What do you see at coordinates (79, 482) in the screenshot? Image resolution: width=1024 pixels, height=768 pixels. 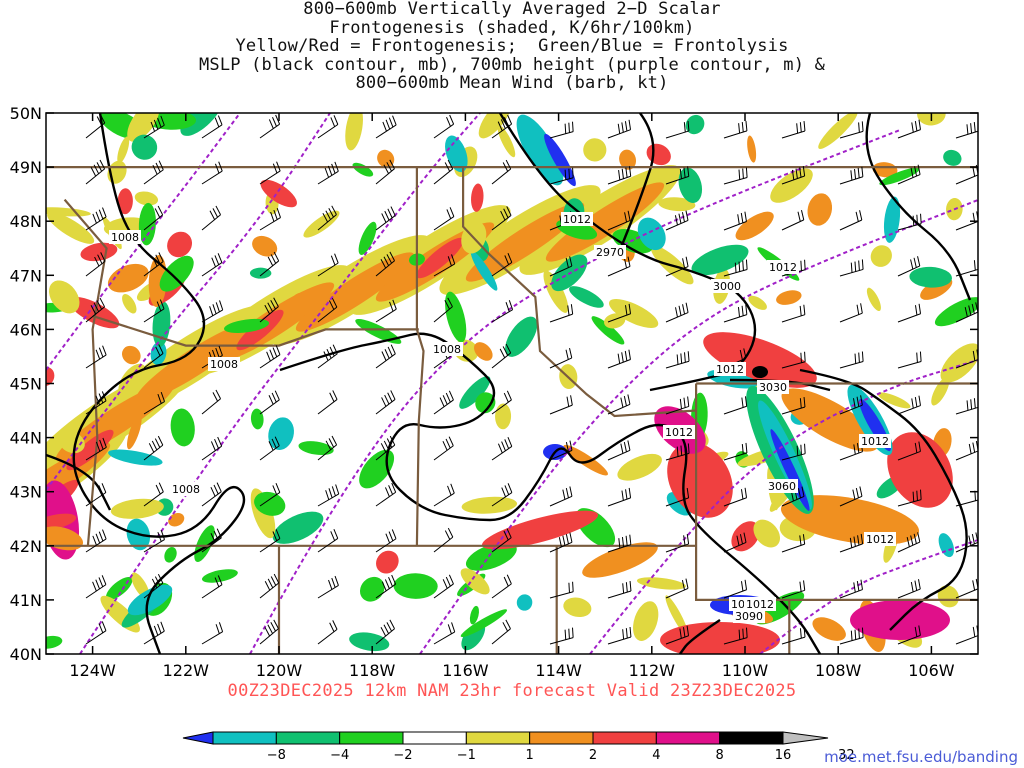 I see `mslp-contour` at bounding box center [79, 482].